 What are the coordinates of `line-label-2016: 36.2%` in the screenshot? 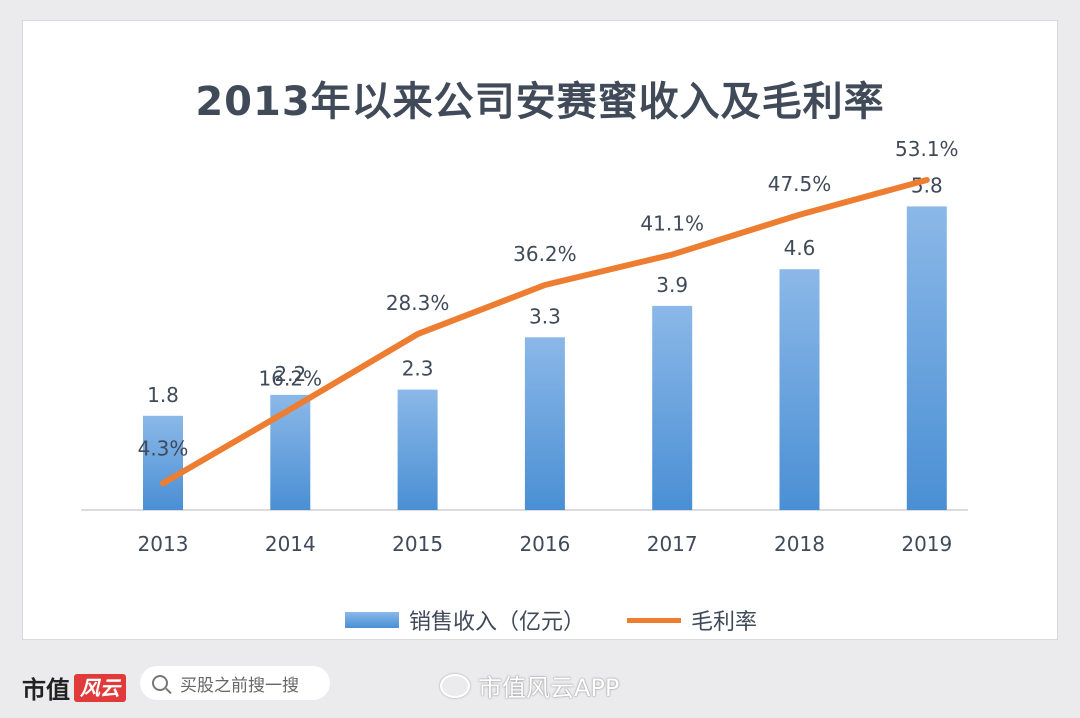 It's located at (545, 254).